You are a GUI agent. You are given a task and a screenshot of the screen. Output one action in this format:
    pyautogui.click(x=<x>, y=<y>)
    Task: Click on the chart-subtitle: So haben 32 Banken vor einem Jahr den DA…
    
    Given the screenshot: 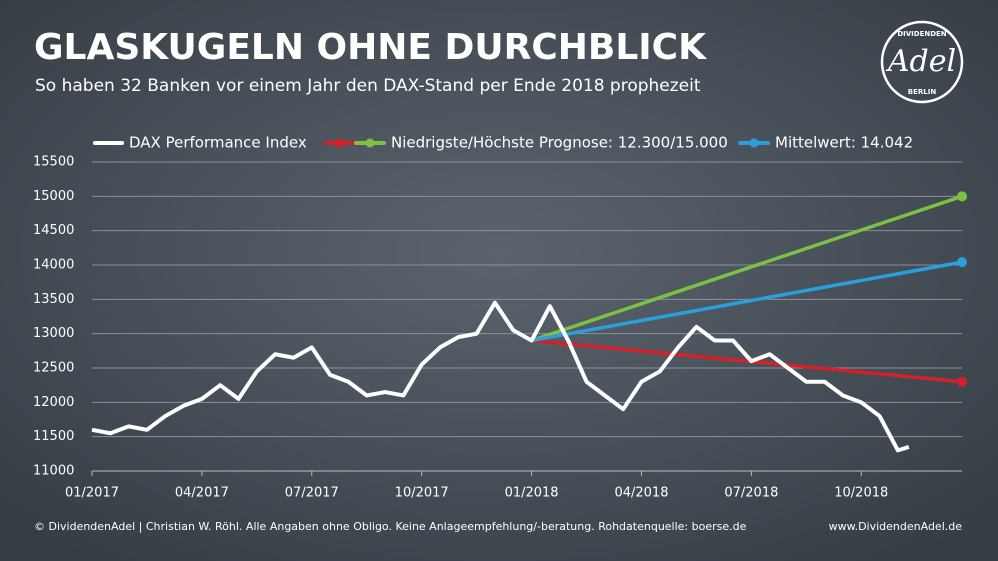 What is the action you would take?
    pyautogui.click(x=368, y=86)
    